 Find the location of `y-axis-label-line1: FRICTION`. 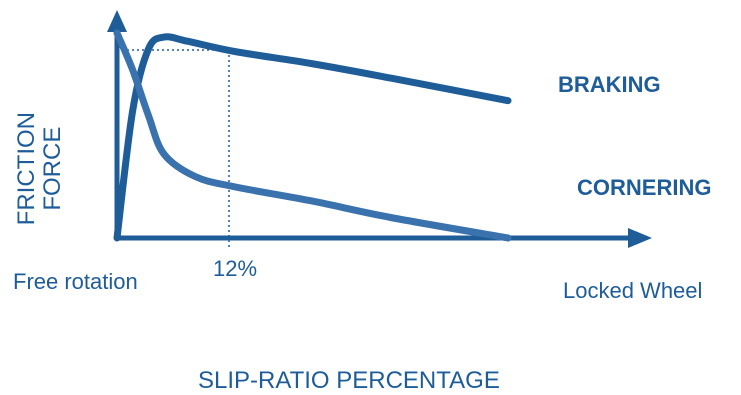

y-axis-label-line1: FRICTION is located at coordinates (26, 169).